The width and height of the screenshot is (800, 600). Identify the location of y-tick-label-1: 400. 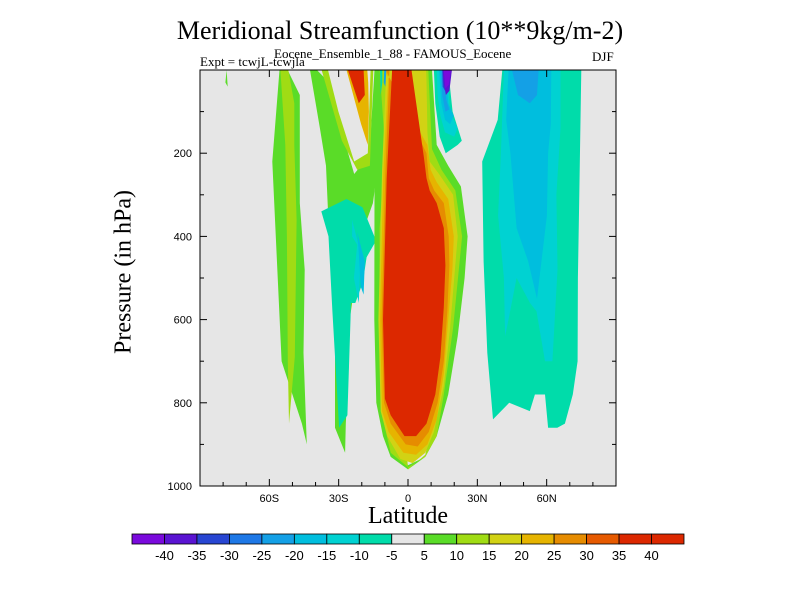
(183, 237).